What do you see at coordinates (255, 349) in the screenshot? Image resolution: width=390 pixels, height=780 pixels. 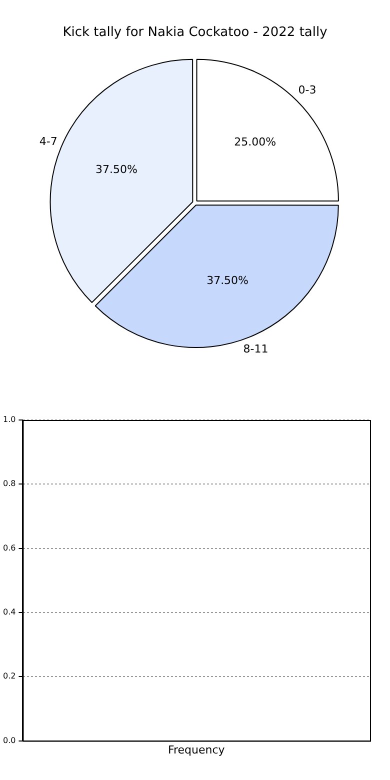 I see `slice-label: 8-11` at bounding box center [255, 349].